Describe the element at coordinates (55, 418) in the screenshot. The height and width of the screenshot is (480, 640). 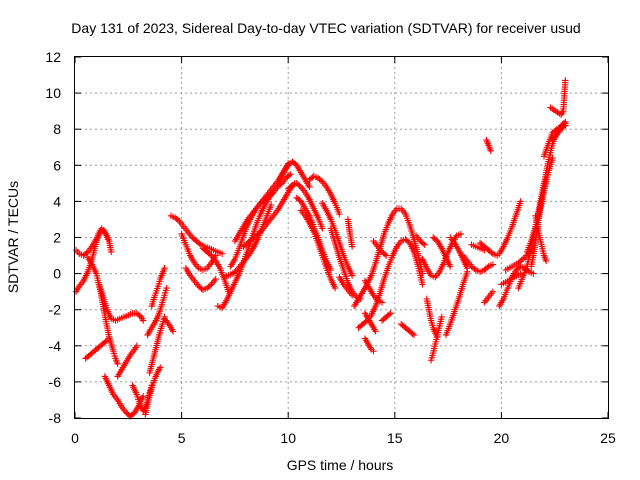
I see `y-tick-label: -8` at that location.